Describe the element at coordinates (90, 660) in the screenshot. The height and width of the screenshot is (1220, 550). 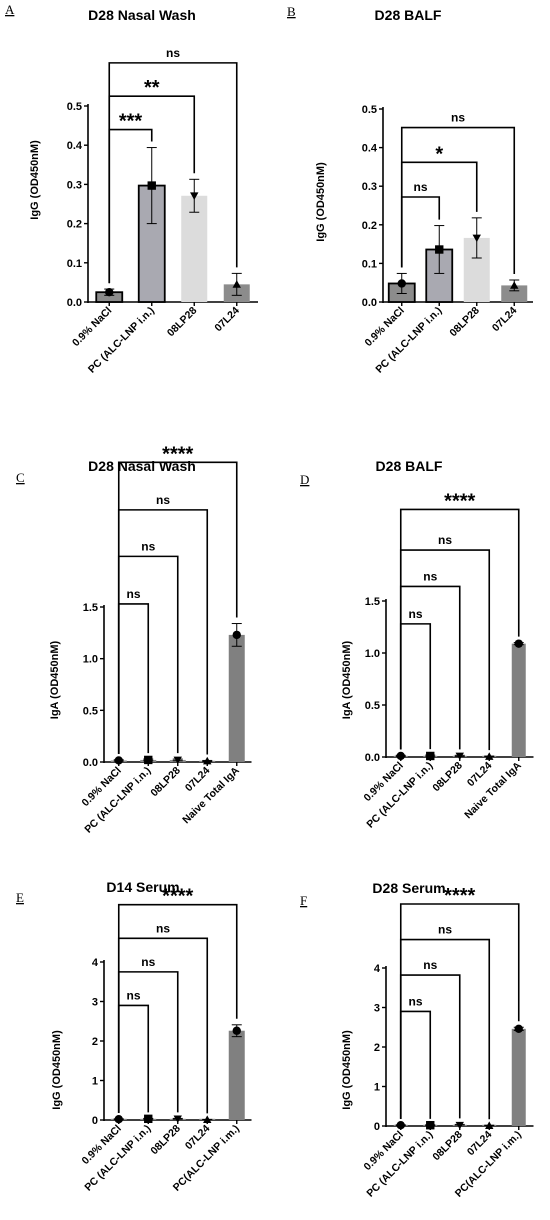
I see `y-tick-label: 1.0` at that location.